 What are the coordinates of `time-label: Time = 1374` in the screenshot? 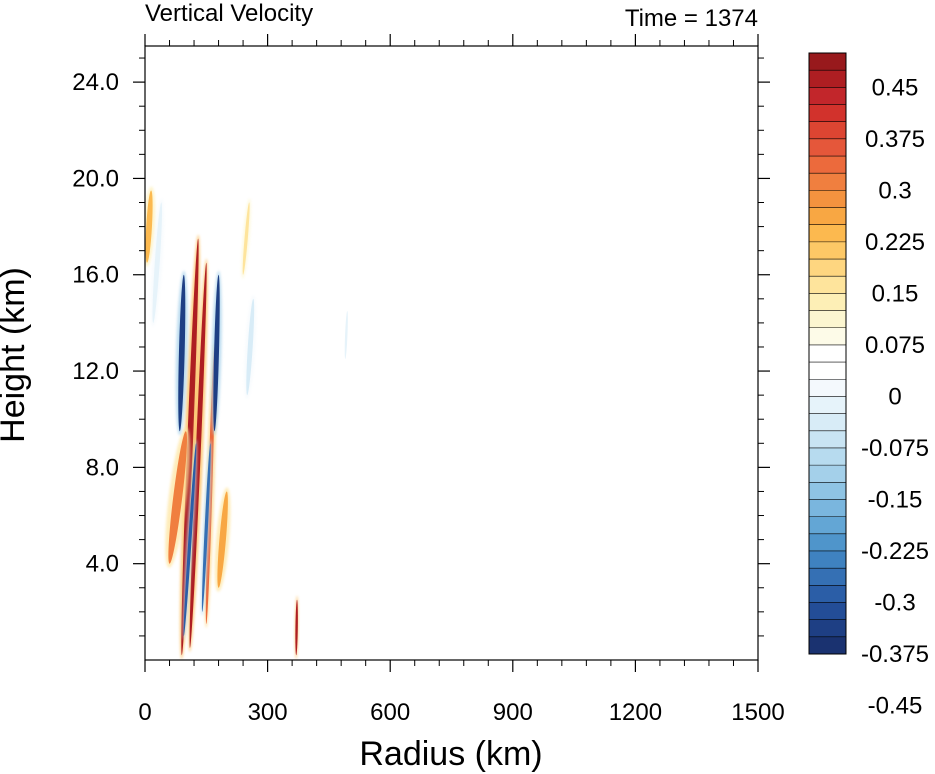 It's located at (691, 18).